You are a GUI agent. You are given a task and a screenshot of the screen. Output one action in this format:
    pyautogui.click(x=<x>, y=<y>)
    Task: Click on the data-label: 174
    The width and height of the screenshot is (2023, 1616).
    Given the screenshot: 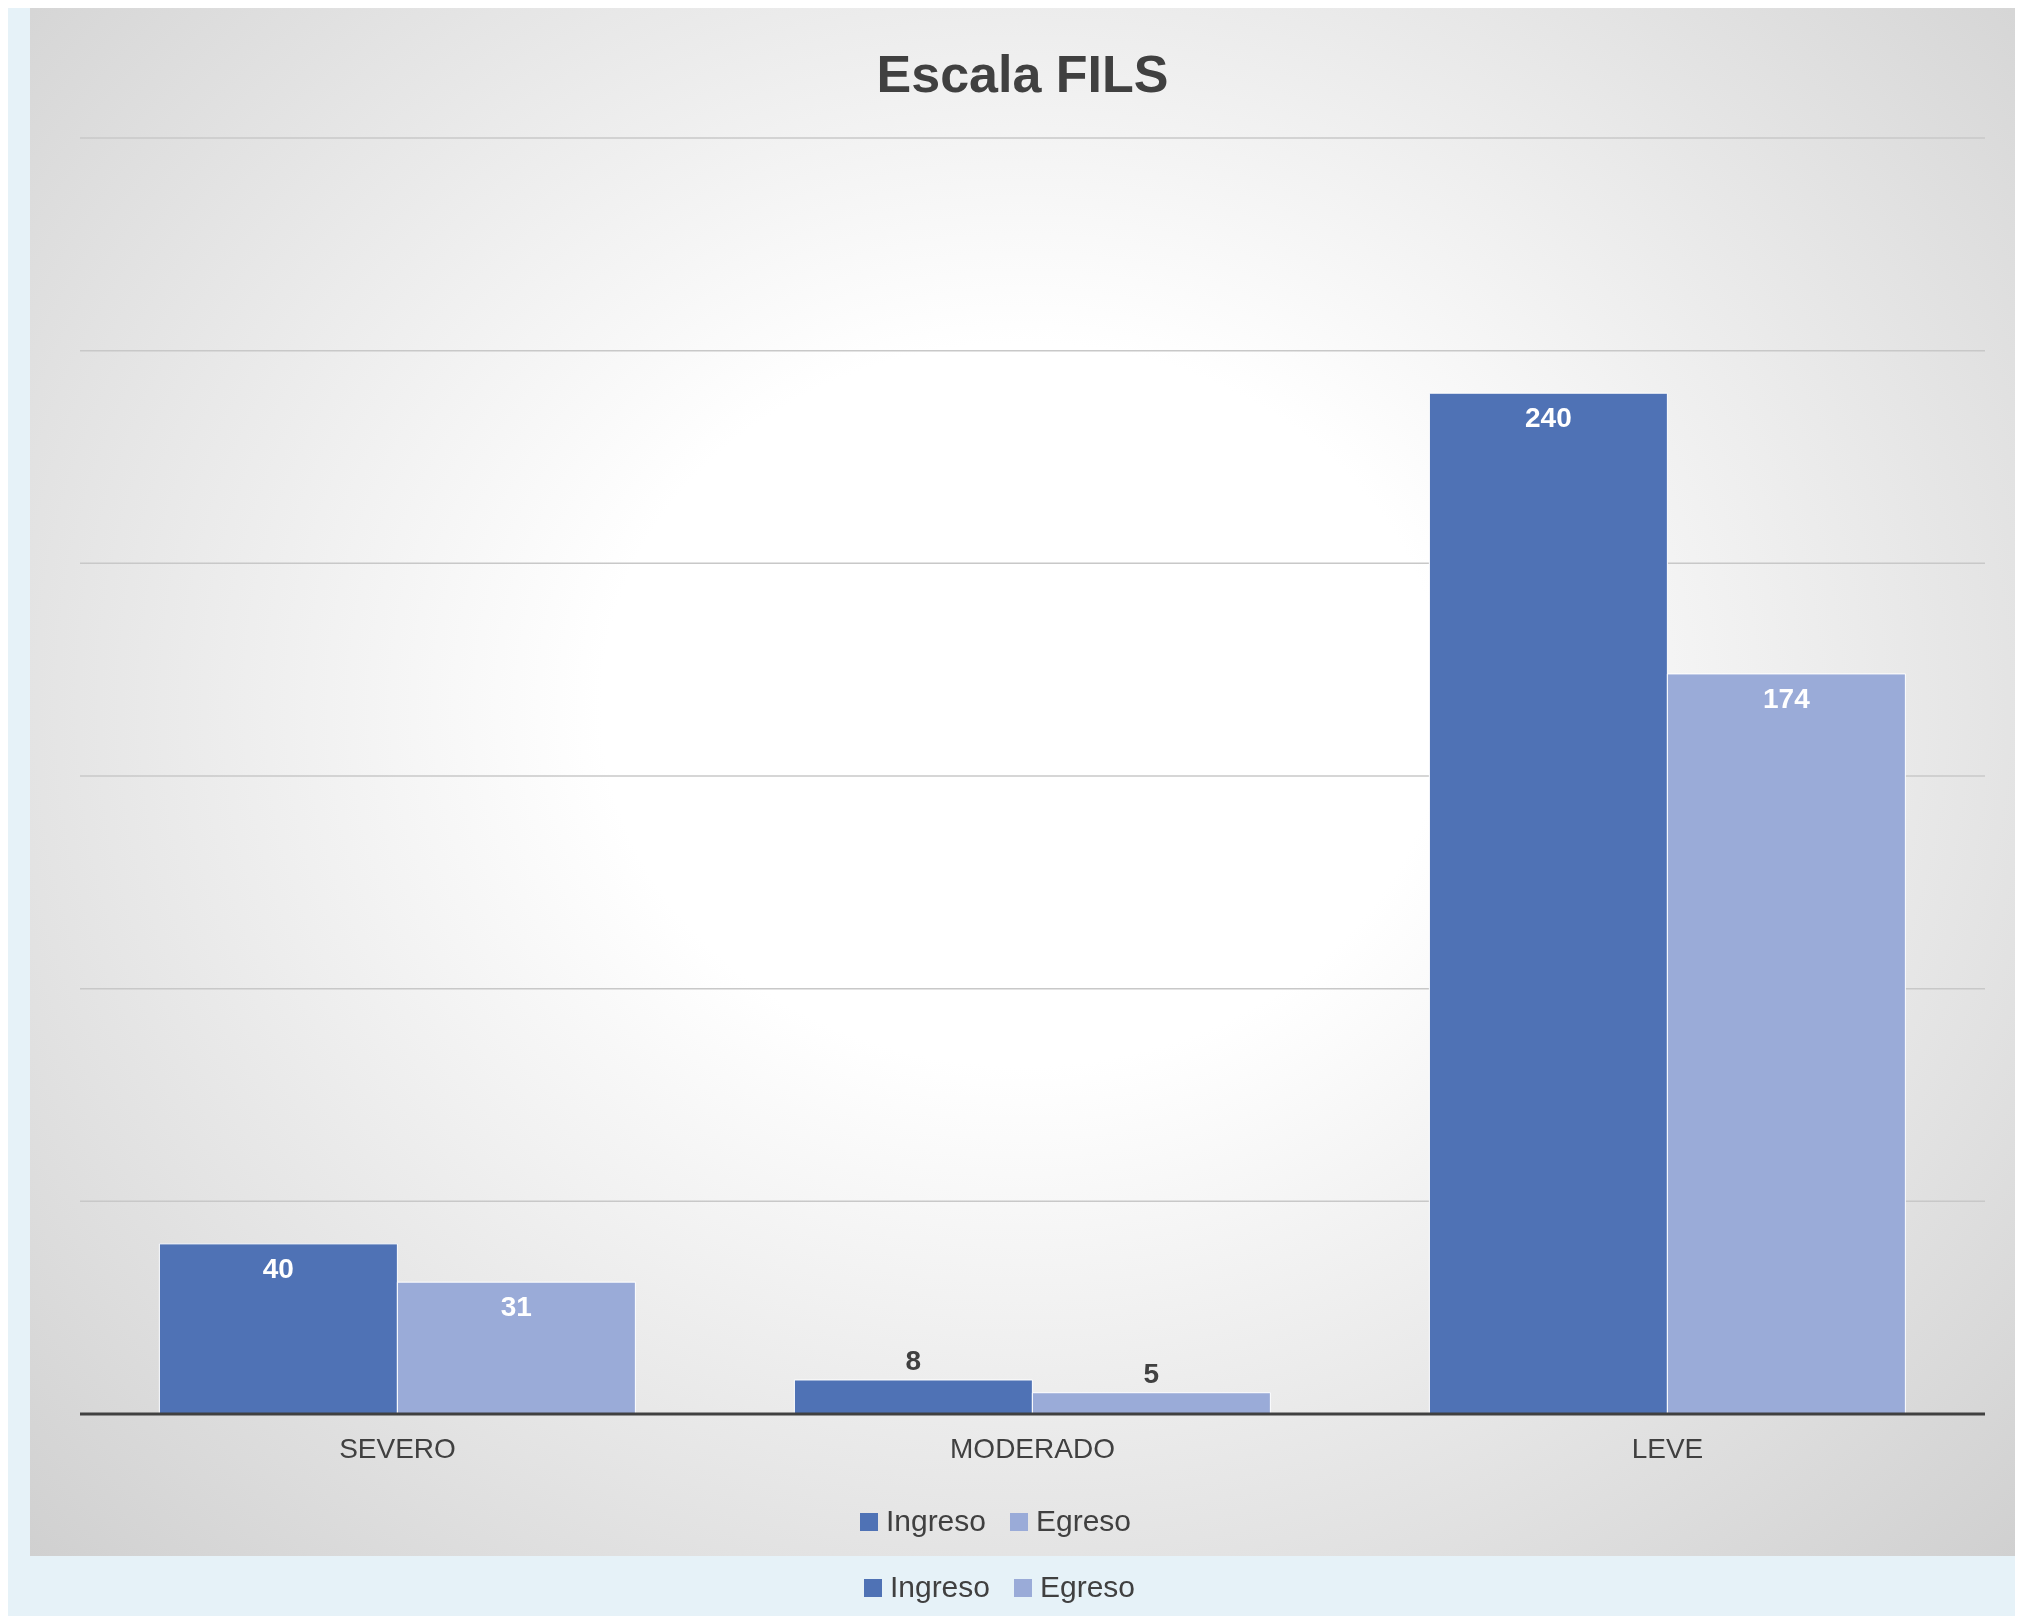 What is the action you would take?
    pyautogui.click(x=1787, y=698)
    